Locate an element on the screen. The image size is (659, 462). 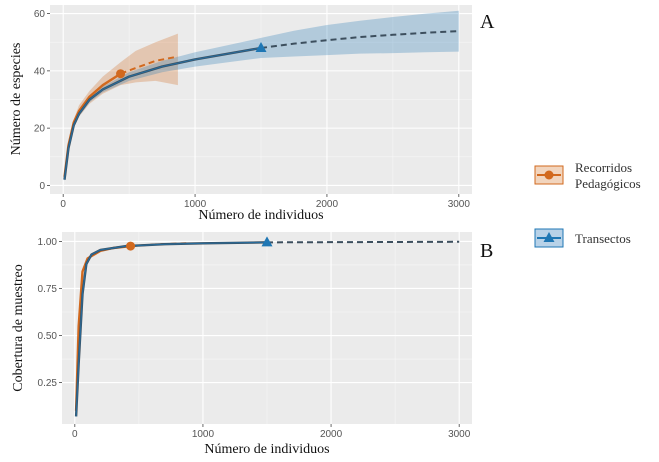
circle-marker-icon is located at coordinates (549, 175).